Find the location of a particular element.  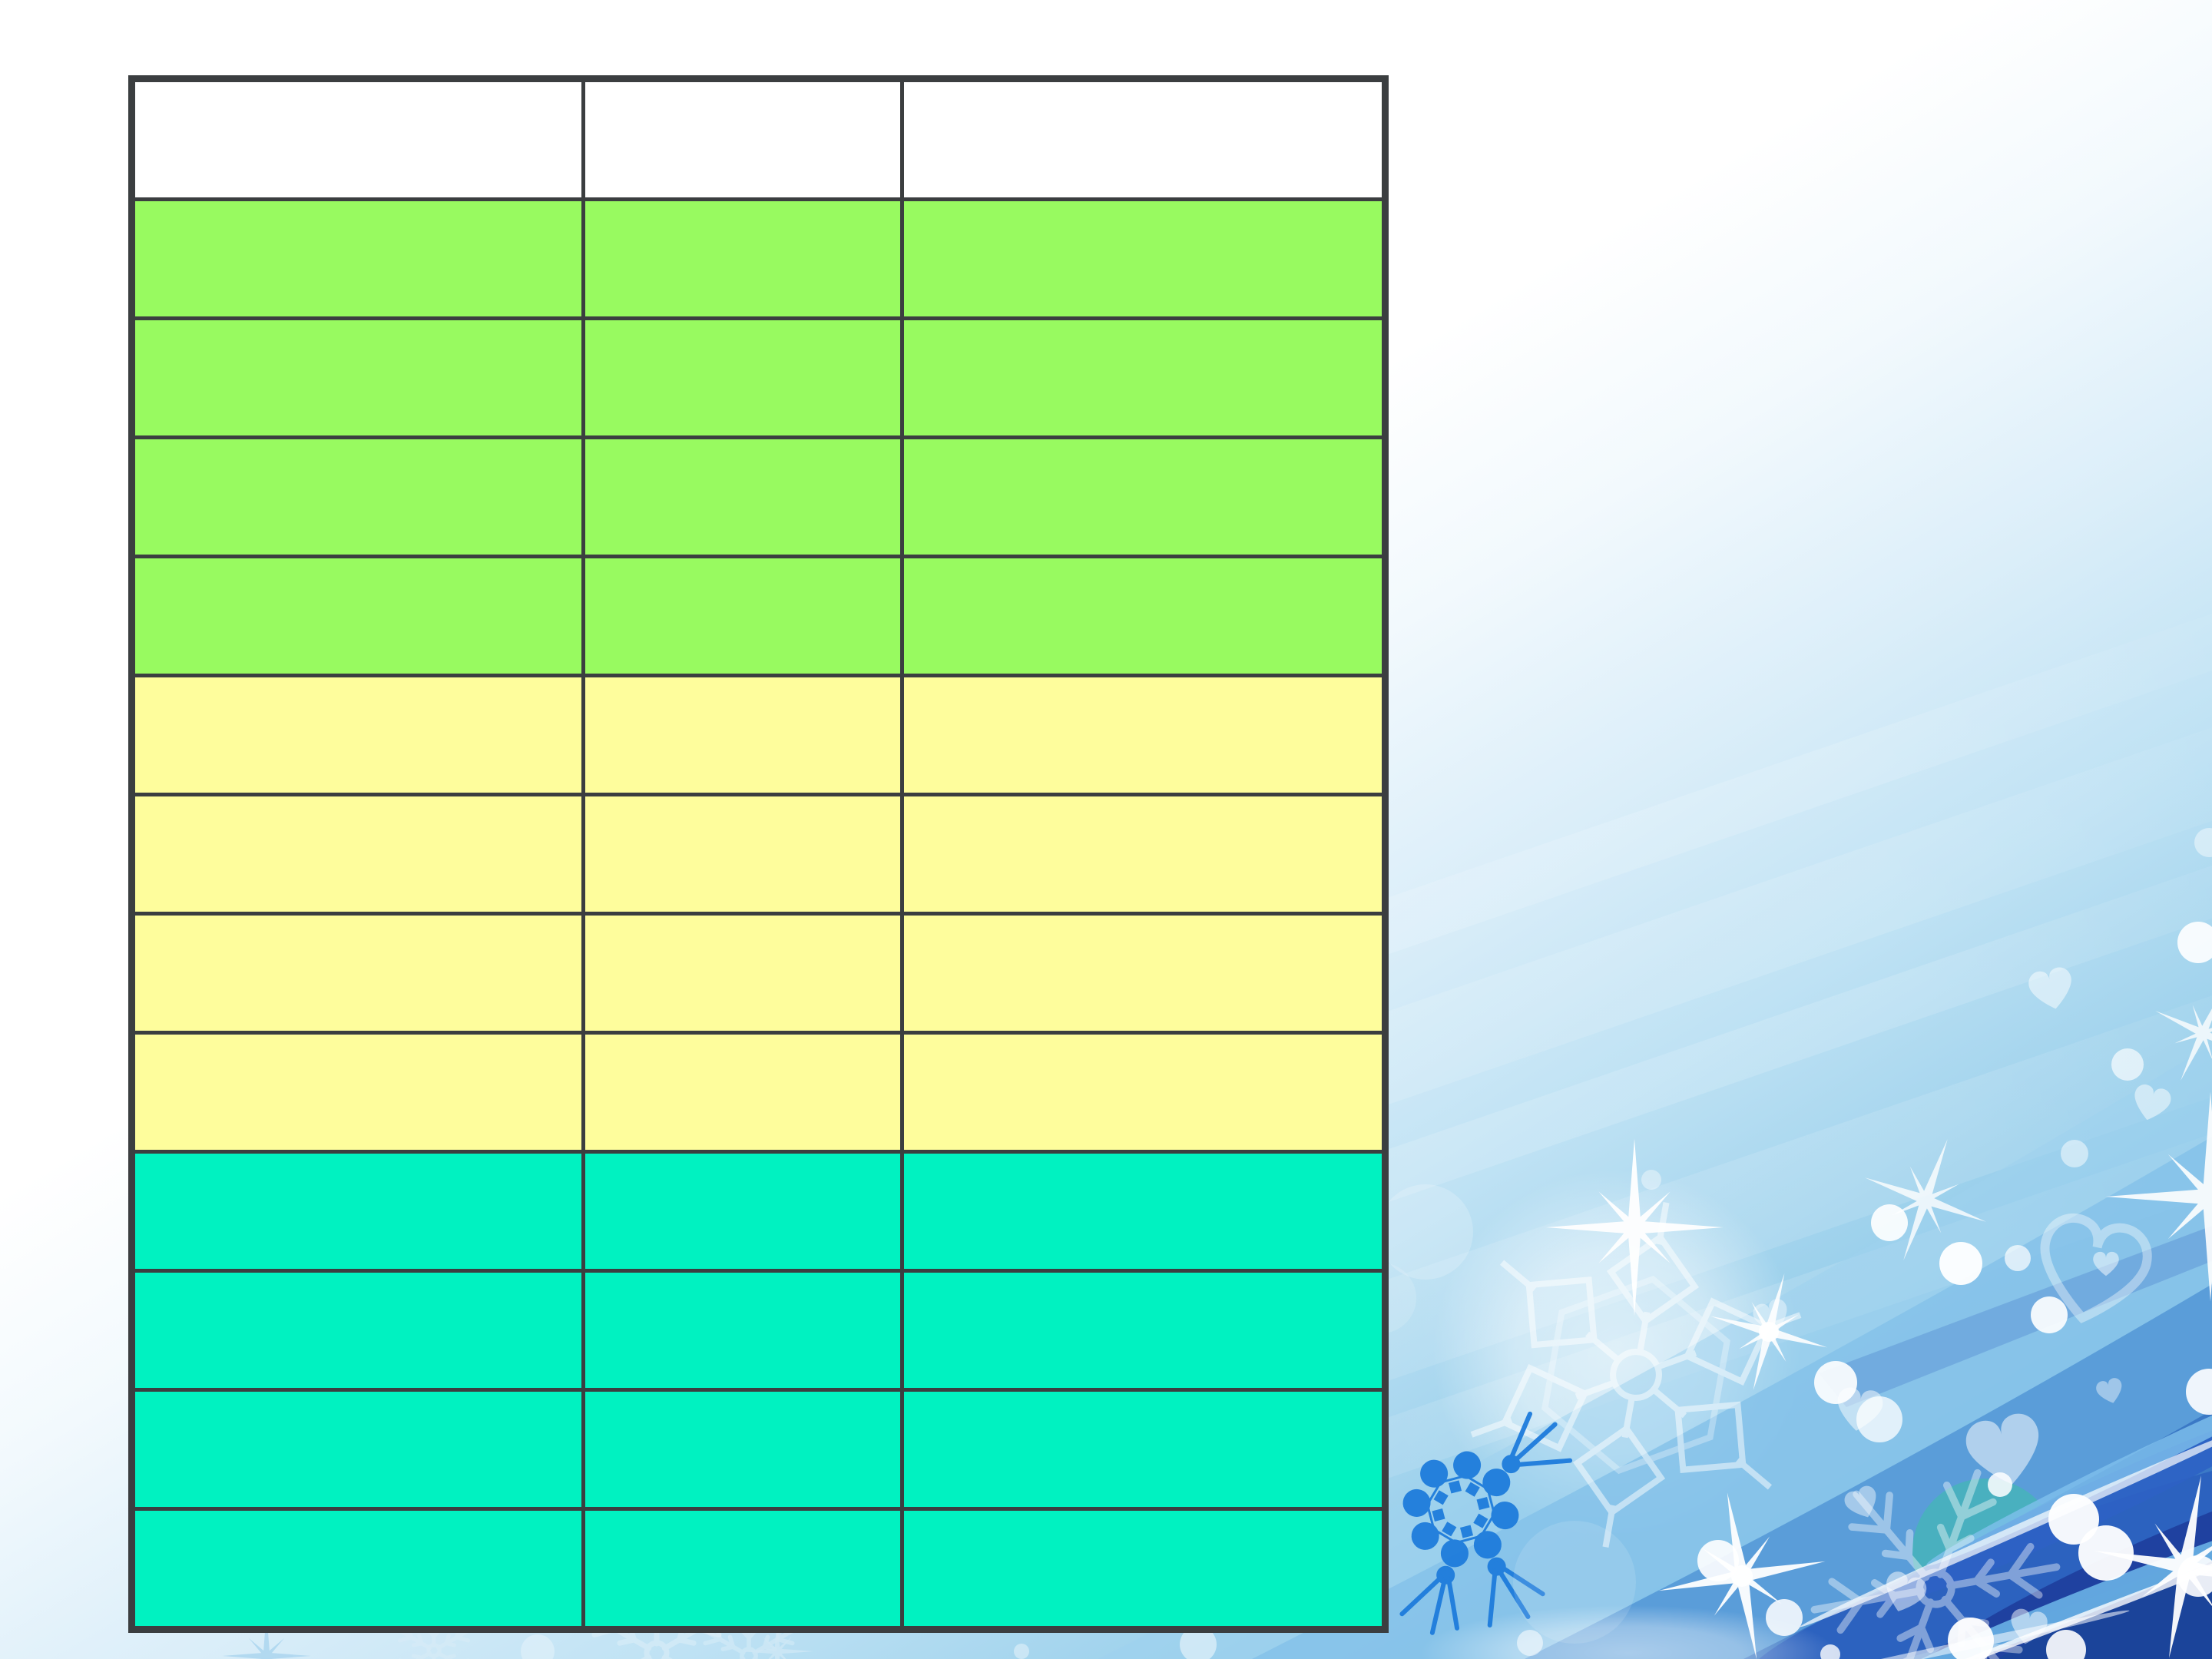

table-cell-r8-c3 is located at coordinates (1143, 1092).